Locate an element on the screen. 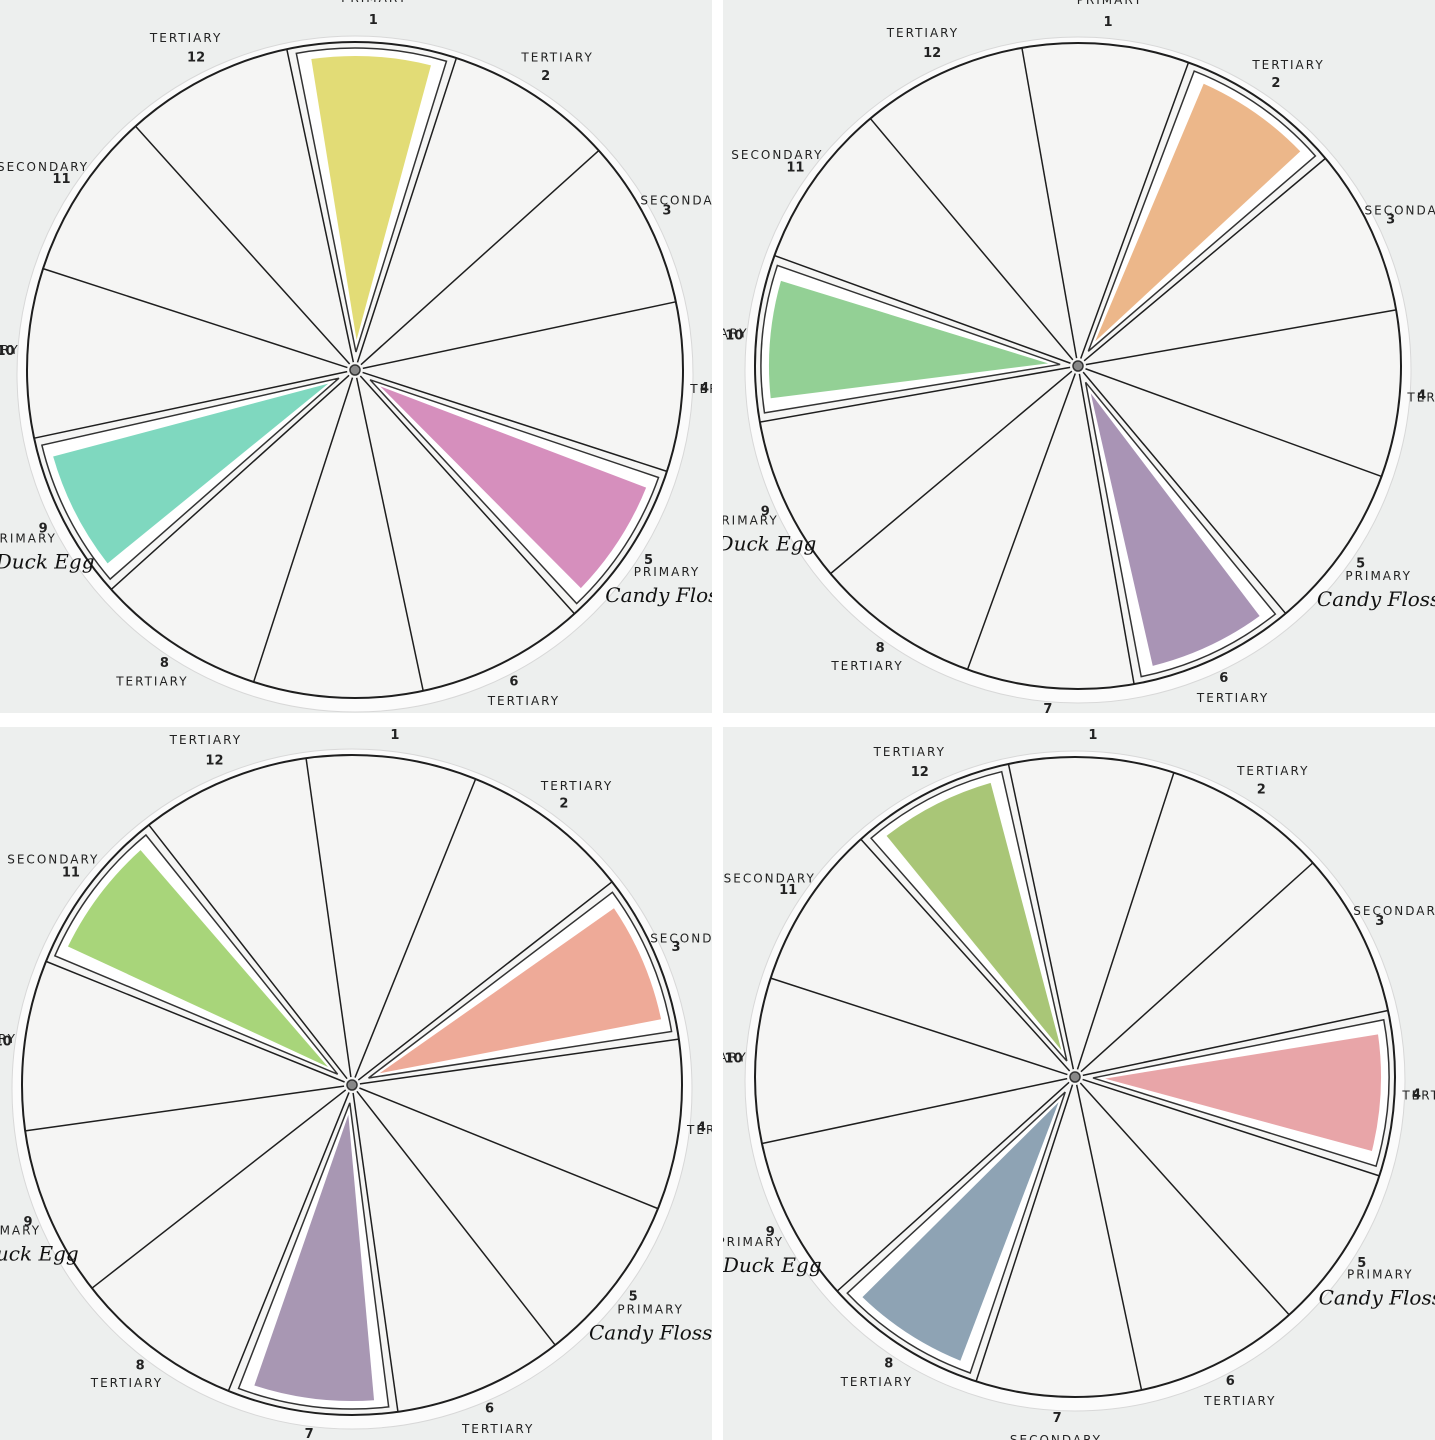  segment-number: 11 is located at coordinates (788, 890).